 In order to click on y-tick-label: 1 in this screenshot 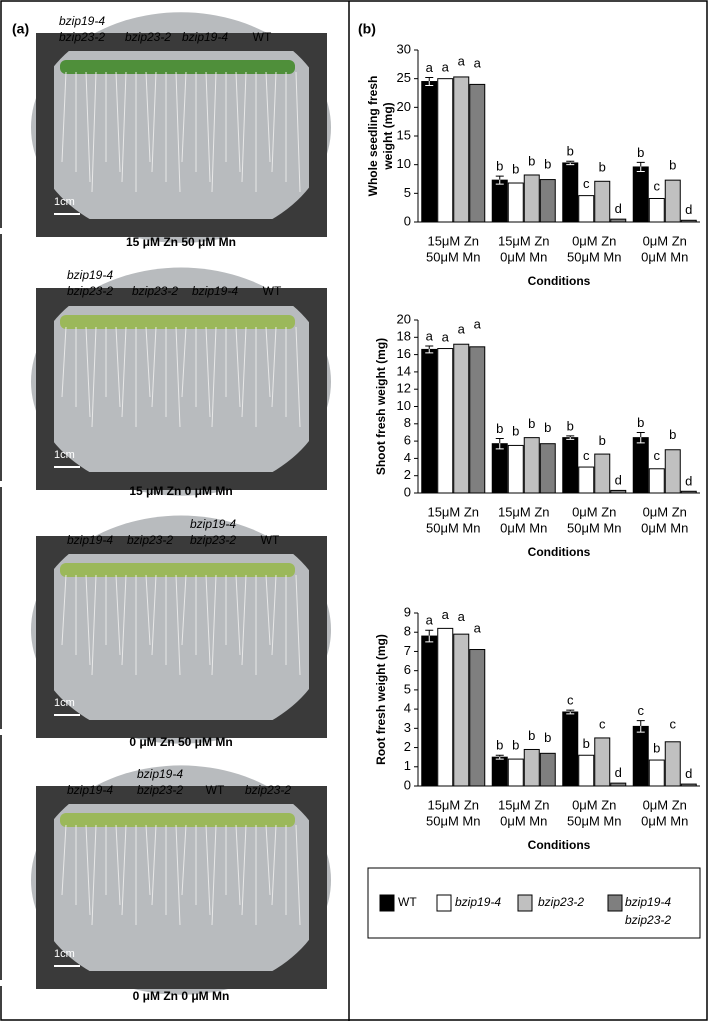, I will do `click(407, 765)`.